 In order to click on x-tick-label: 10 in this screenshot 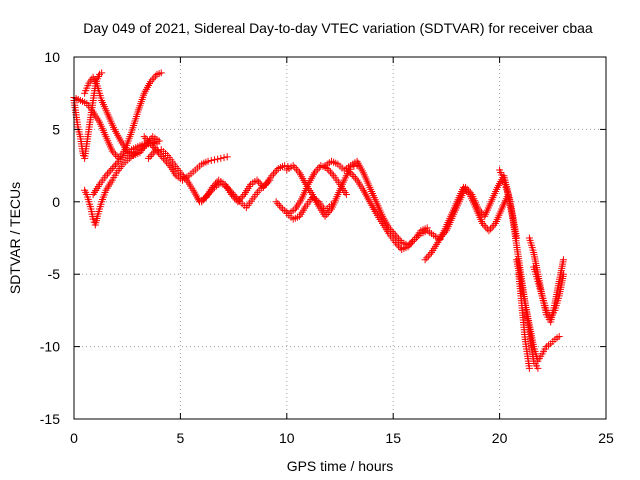, I will do `click(287, 438)`.